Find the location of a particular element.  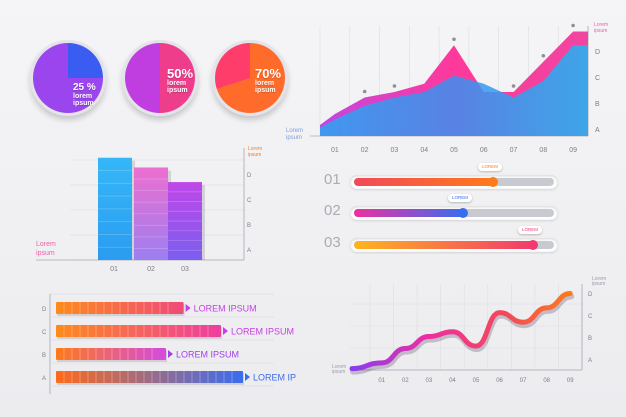

area-chart-label: Lorem ipsum is located at coordinates (294, 134).